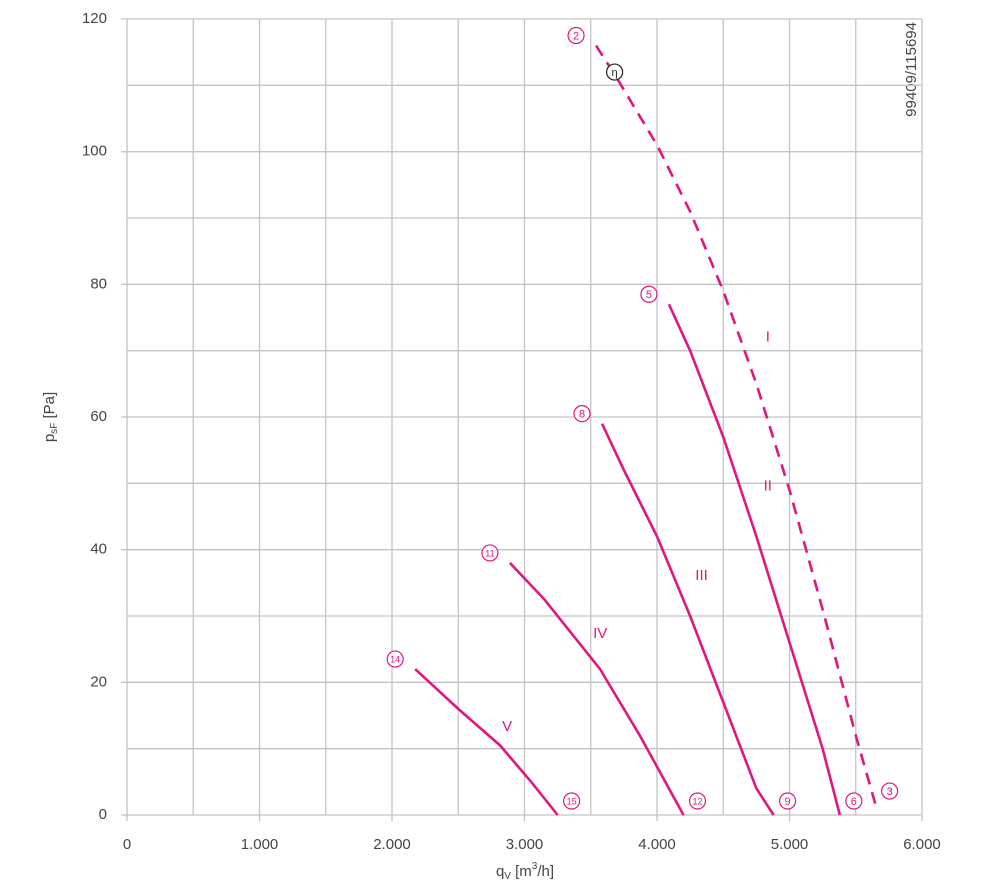 The image size is (1000, 887). I want to click on y-label-main: p, so click(49, 438).